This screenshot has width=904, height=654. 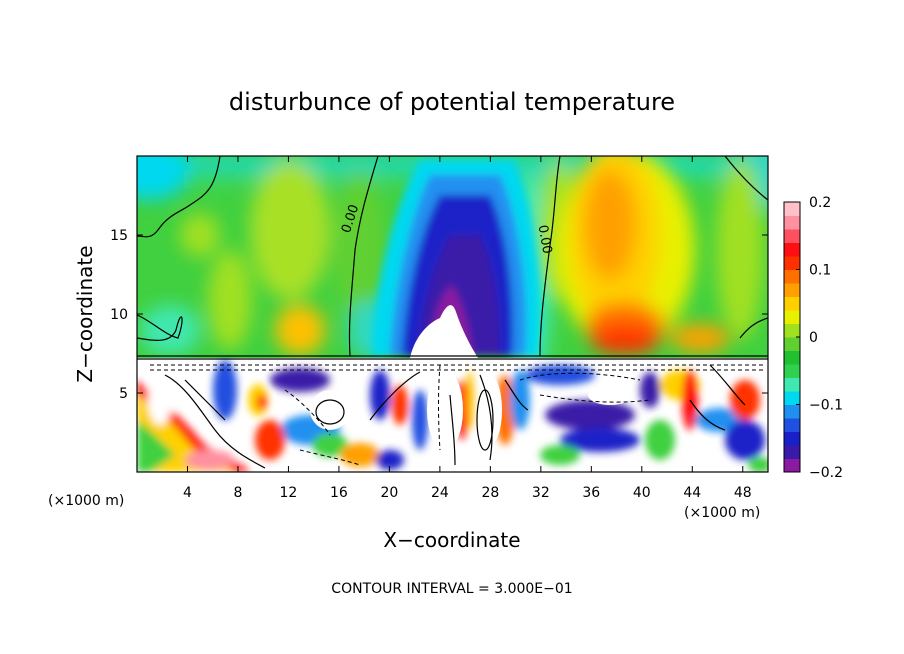 I want to click on y-axis-label: Z−coordinate, so click(x=85, y=313).